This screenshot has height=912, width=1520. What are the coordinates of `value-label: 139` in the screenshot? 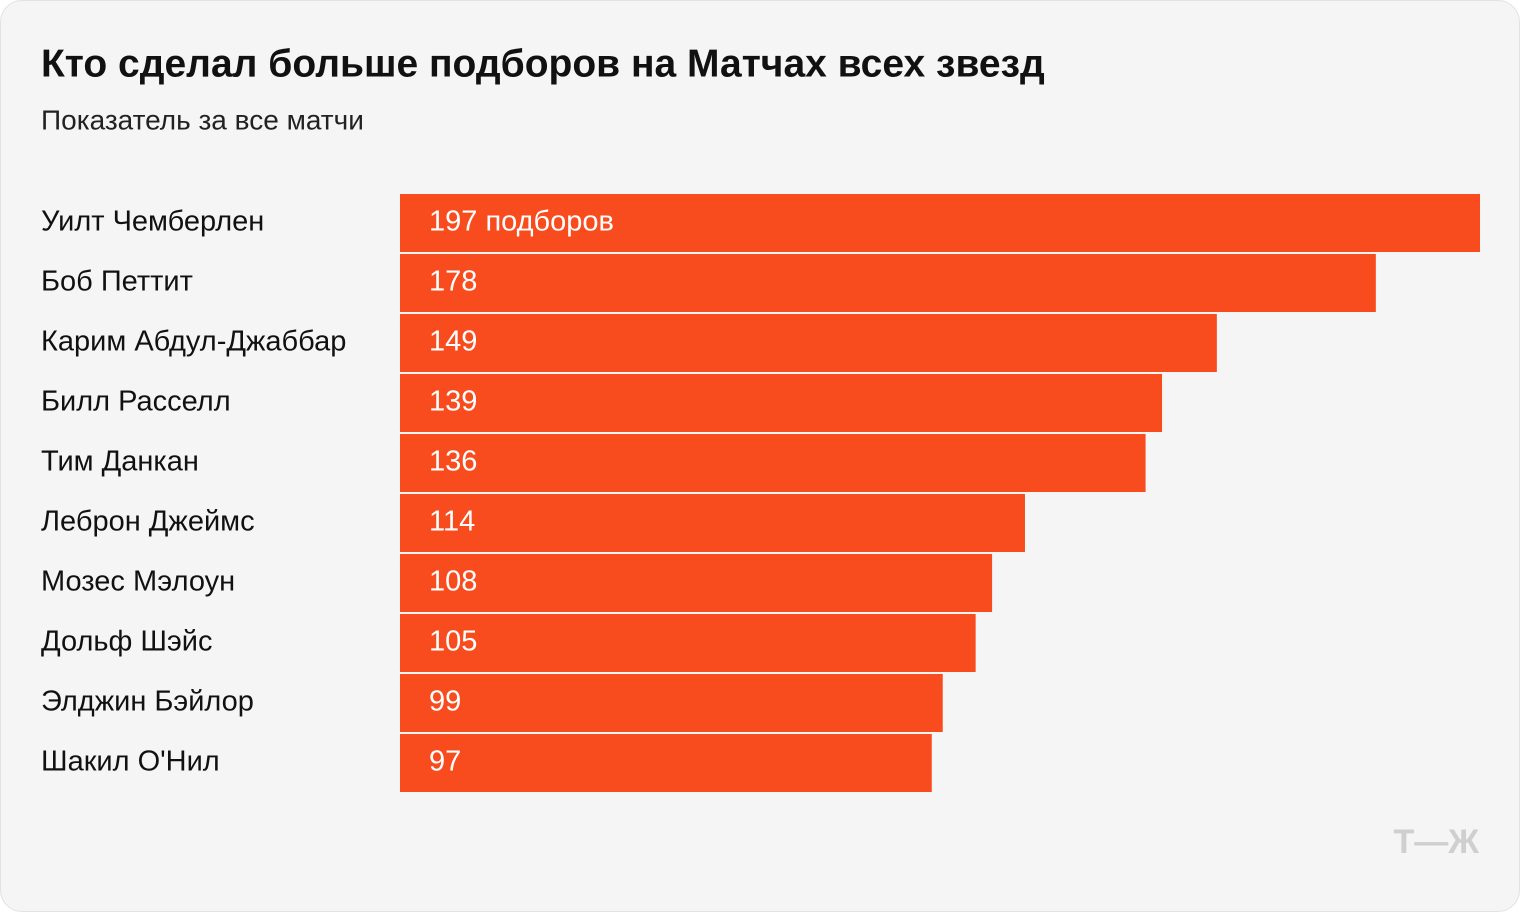 It's located at (453, 402).